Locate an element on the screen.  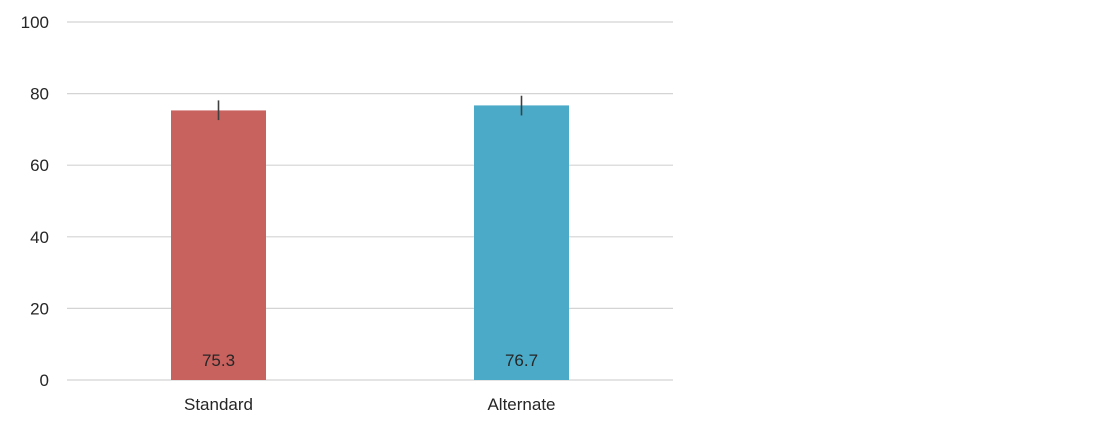
x-tick-label-alternate: Alternate is located at coordinates (521, 404).